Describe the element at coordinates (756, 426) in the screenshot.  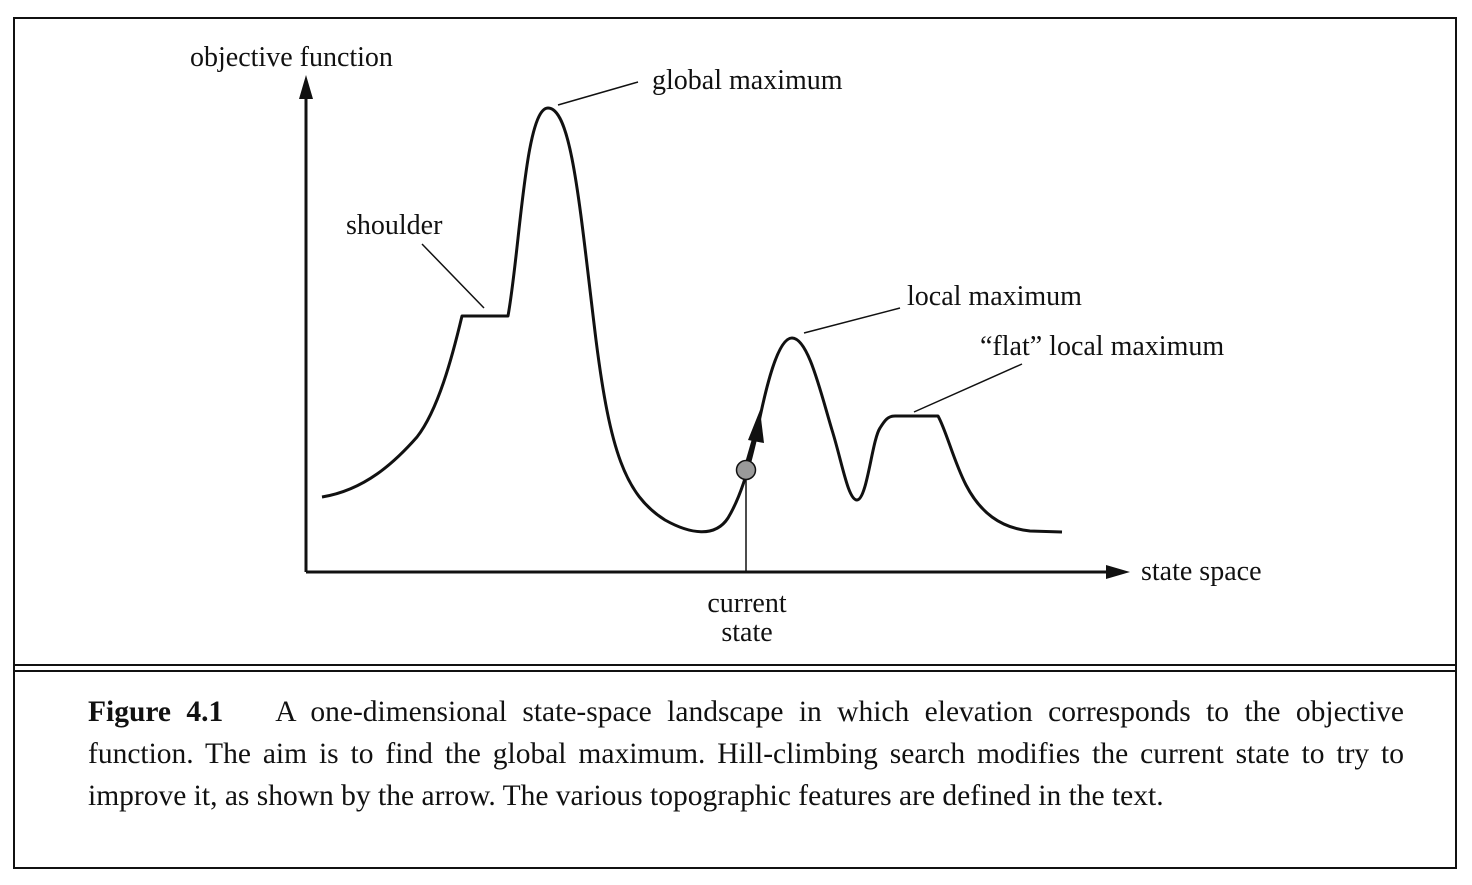
I see `climb-arrow-head` at that location.